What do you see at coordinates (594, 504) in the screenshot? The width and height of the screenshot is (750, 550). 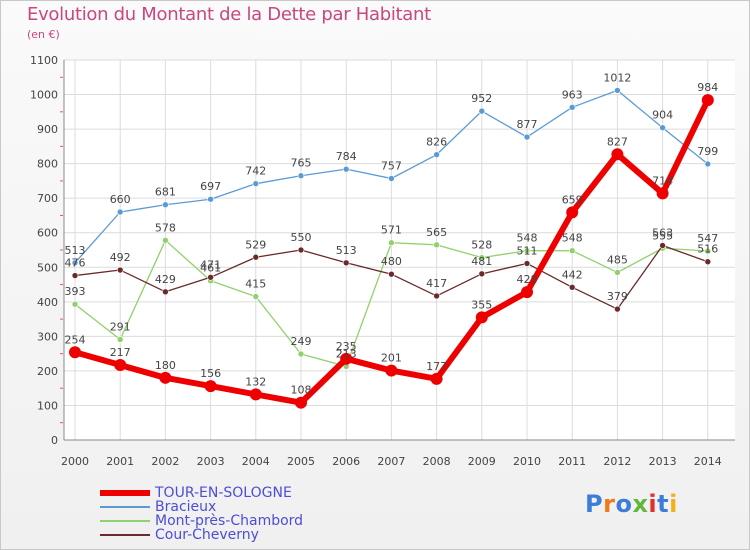 I see `logo-letter: P` at bounding box center [594, 504].